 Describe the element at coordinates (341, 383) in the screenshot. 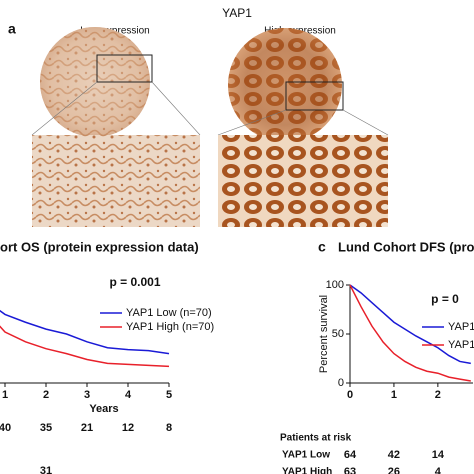

I see `y-tick-label: 0` at that location.